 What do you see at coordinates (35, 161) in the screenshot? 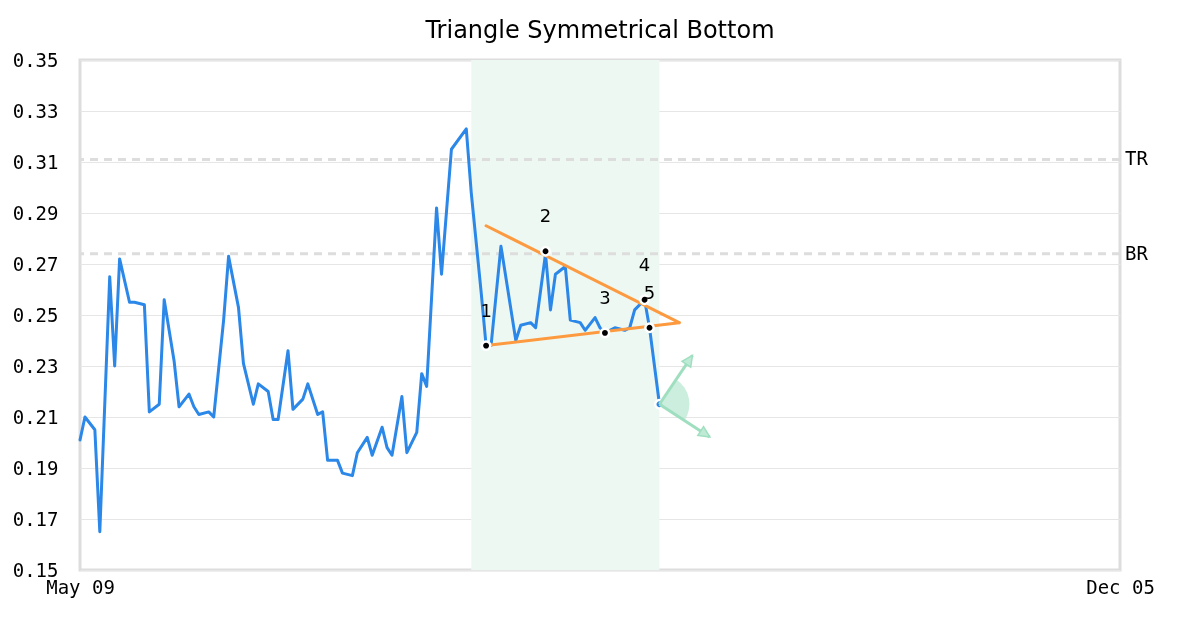
I see `y-tick-label: 0.31` at bounding box center [35, 161].